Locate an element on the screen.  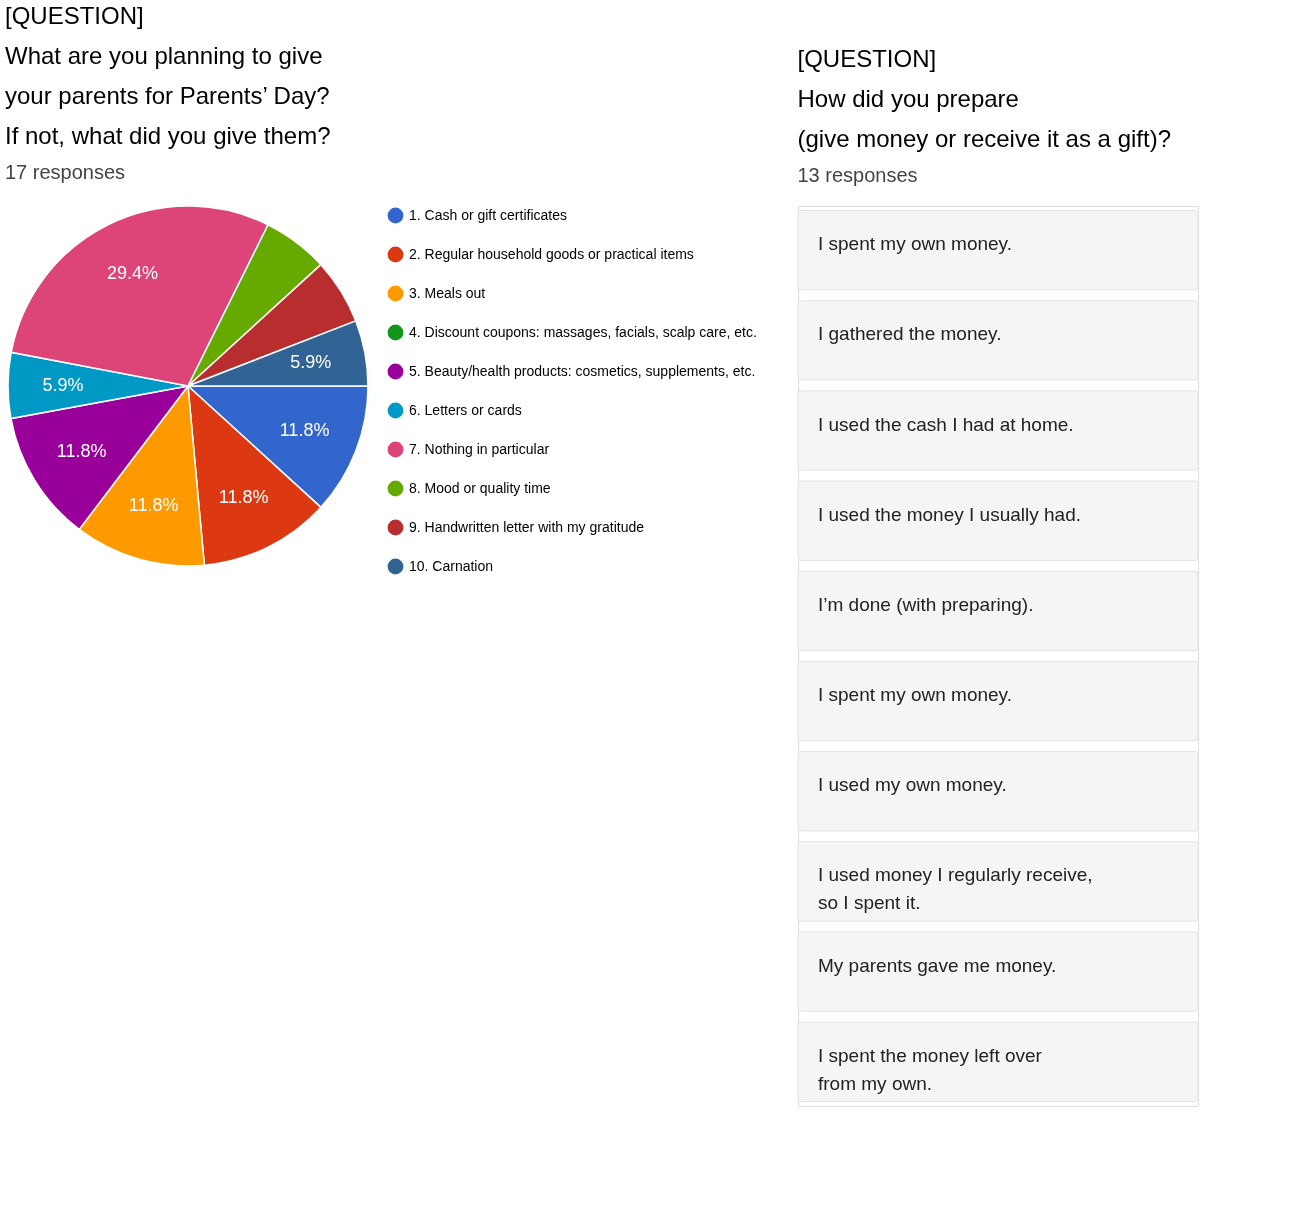
data-label: 29.4% is located at coordinates (132, 273).